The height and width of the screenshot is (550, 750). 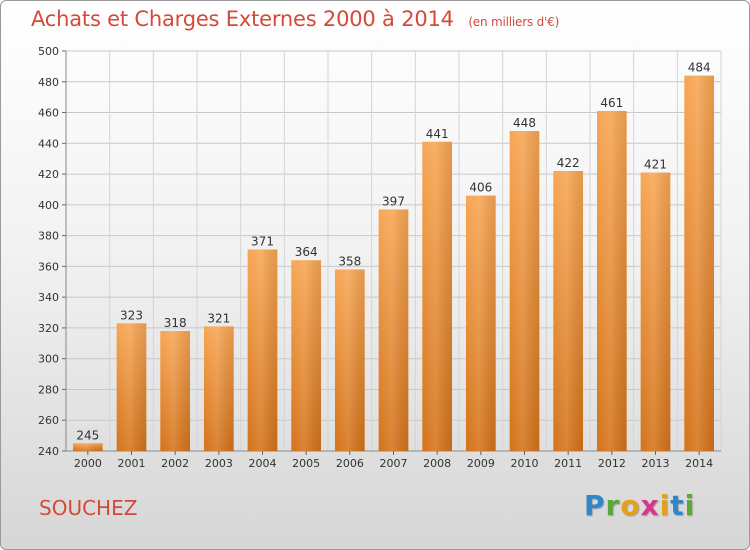 What do you see at coordinates (437, 463) in the screenshot?
I see `x-tick-label-2008: 2008` at bounding box center [437, 463].